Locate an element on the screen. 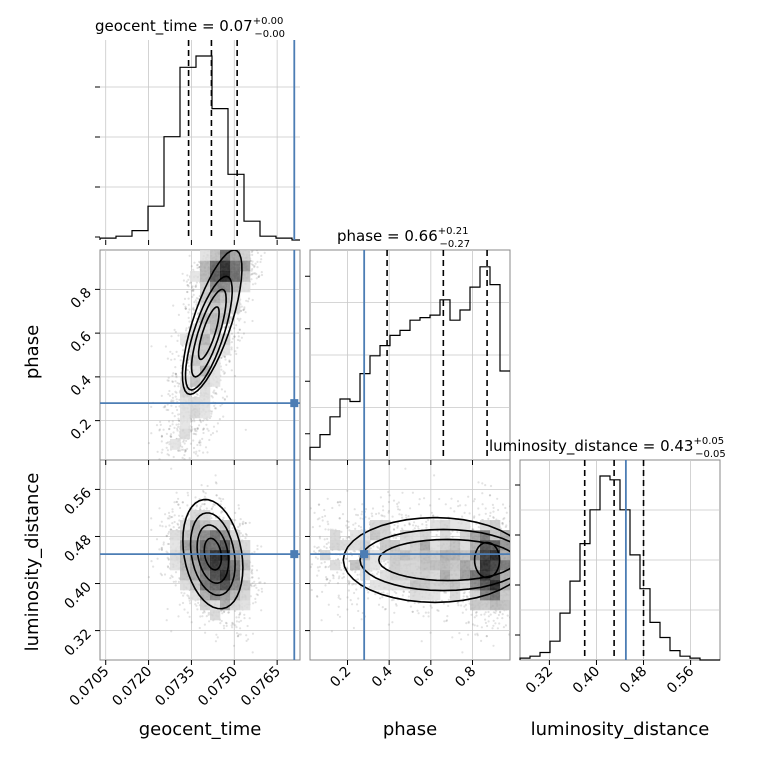 The height and width of the screenshot is (760, 760). contour-line is located at coordinates (212, 323).